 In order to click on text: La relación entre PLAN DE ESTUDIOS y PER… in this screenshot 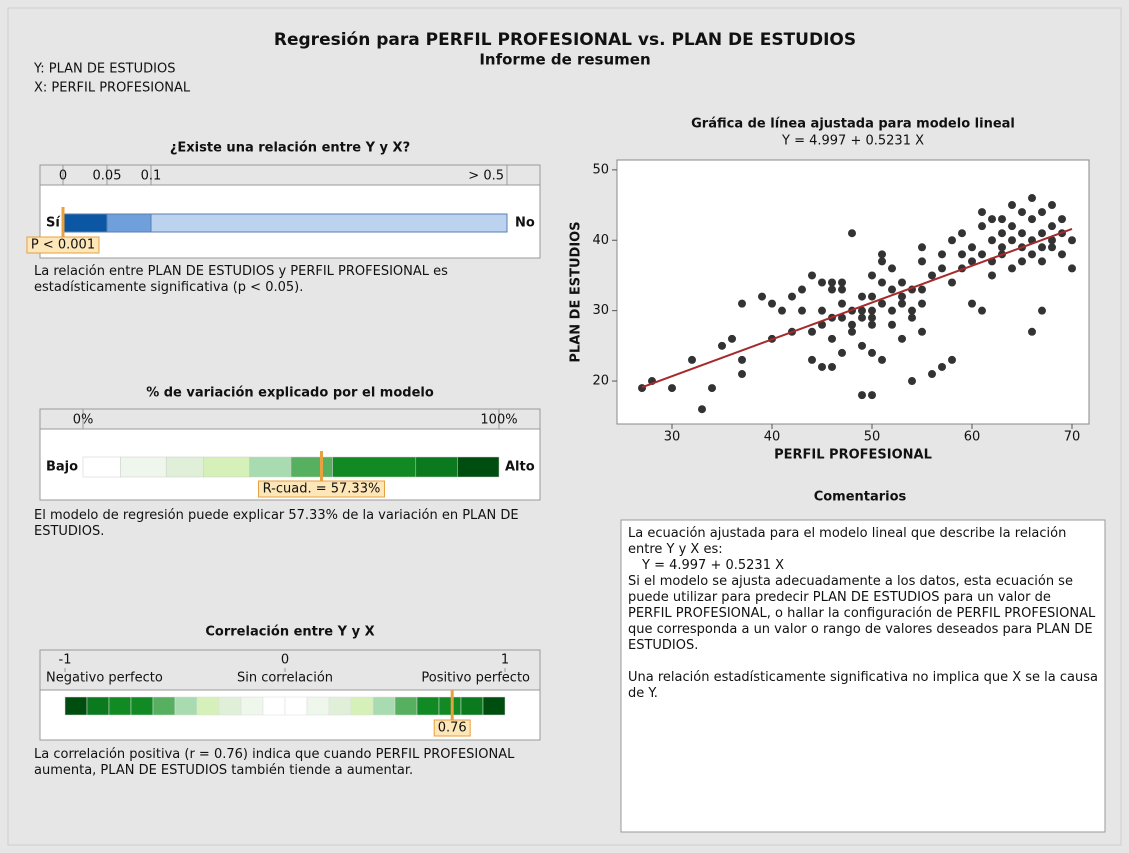, I will do `click(241, 279)`.